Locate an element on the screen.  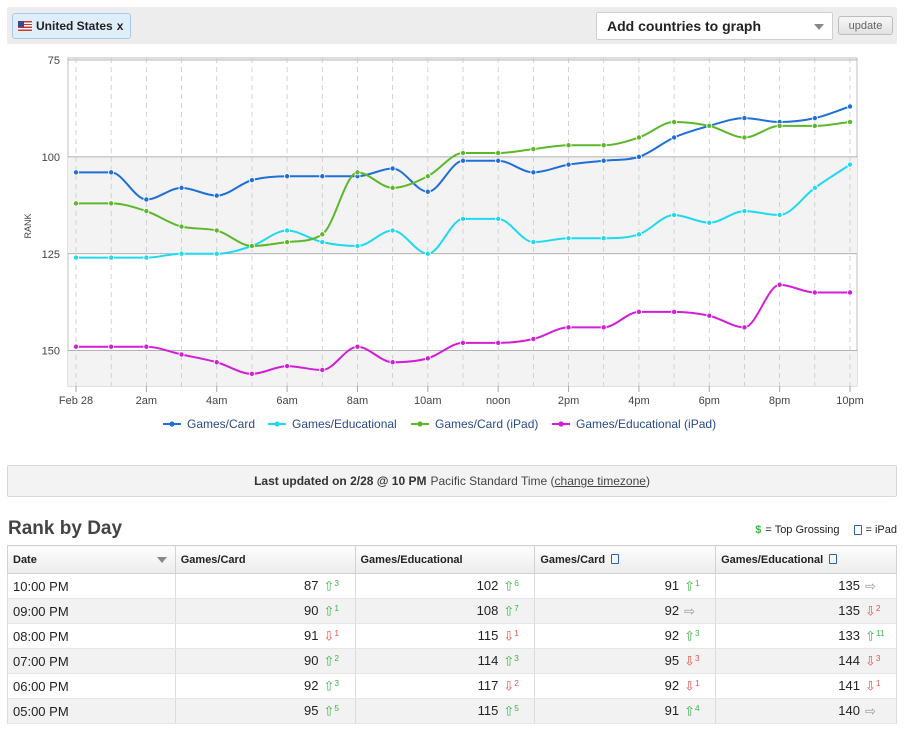
rank-change-down: ⇩2 is located at coordinates (516, 686).